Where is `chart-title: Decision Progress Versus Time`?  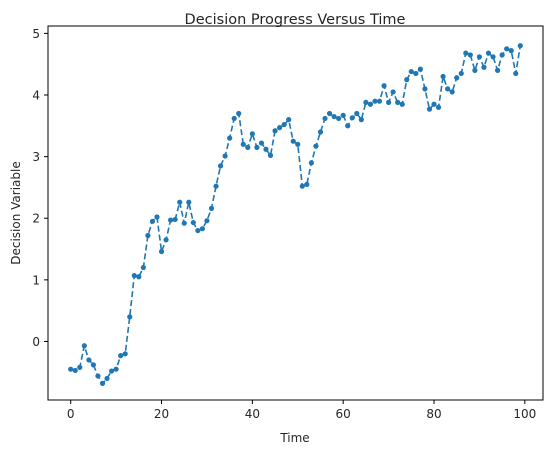 chart-title: Decision Progress Versus Time is located at coordinates (295, 20).